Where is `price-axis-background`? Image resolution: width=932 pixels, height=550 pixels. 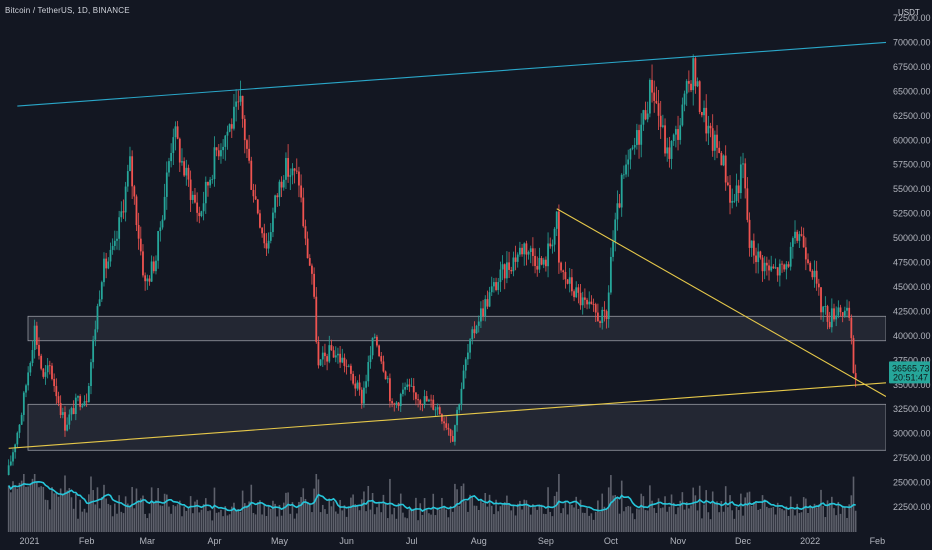 price-axis-background is located at coordinates (909, 275).